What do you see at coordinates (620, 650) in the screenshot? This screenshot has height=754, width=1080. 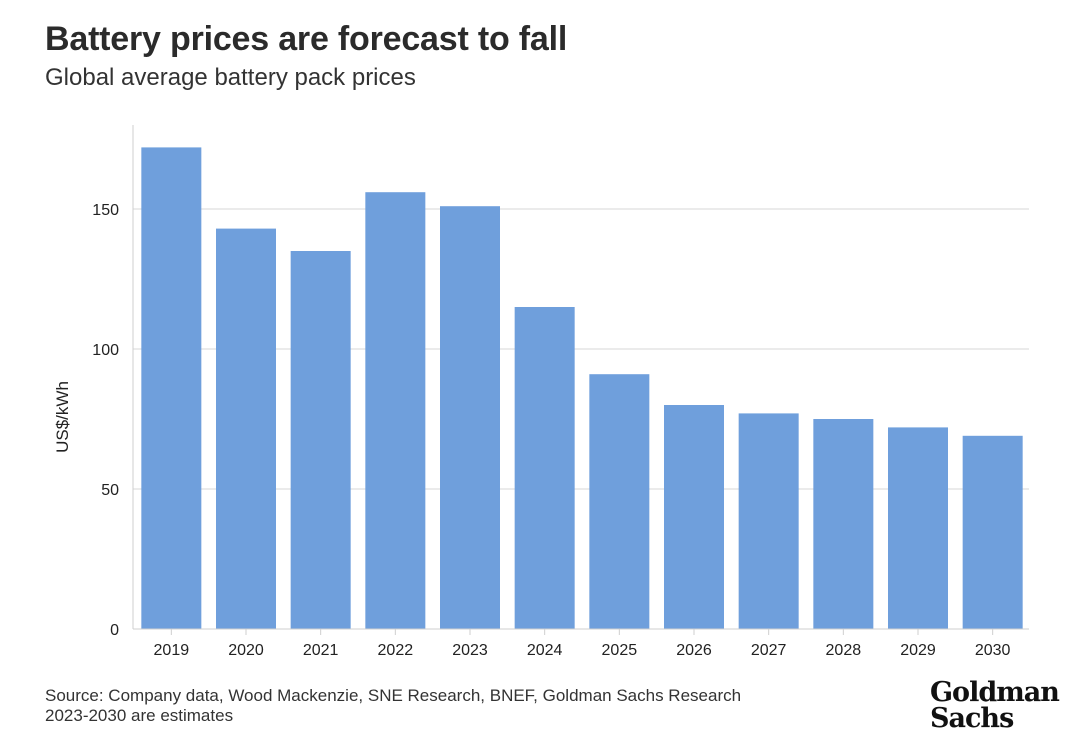 I see `x-tick-label-2025: 2025` at bounding box center [620, 650].